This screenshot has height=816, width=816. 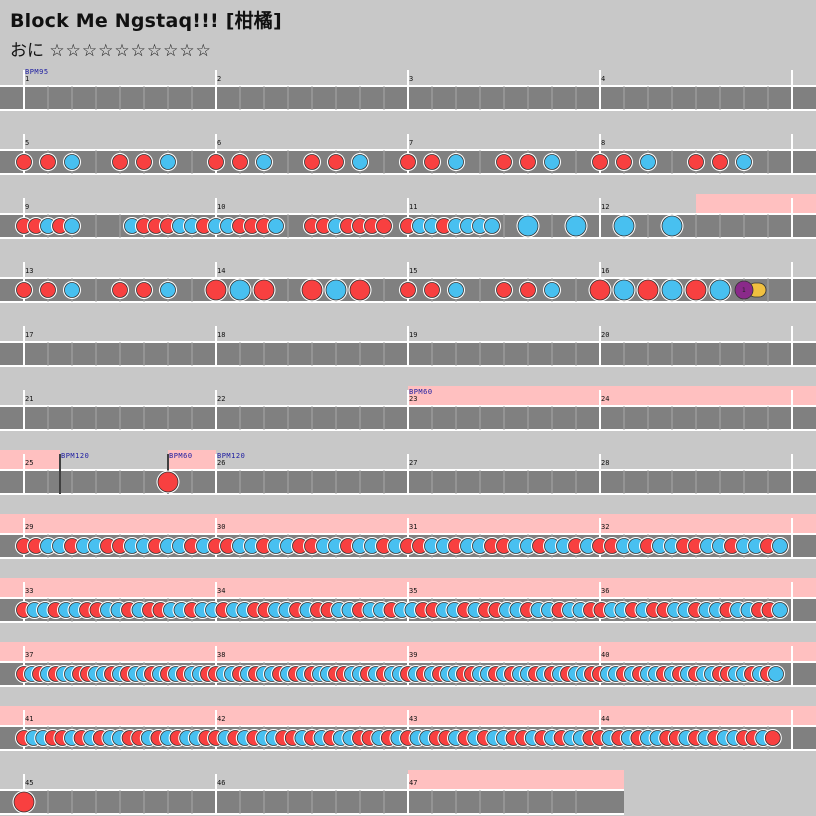 I want to click on difficulty-row: おに ☆☆☆☆☆☆☆☆☆☆, so click(x=111, y=48).